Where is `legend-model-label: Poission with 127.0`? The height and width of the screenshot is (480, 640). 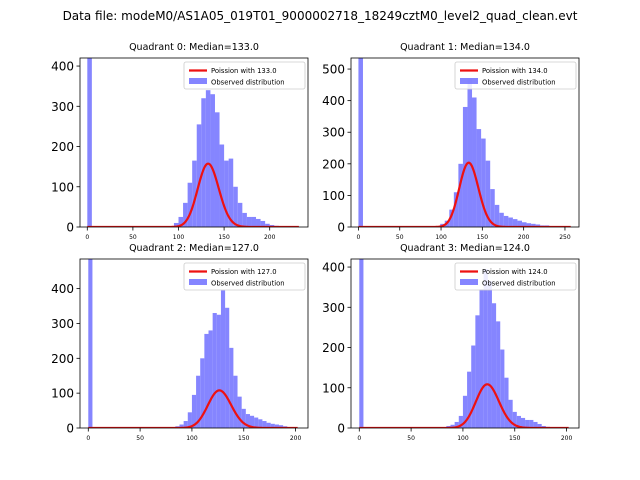 legend-model-label: Poission with 127.0 is located at coordinates (244, 272).